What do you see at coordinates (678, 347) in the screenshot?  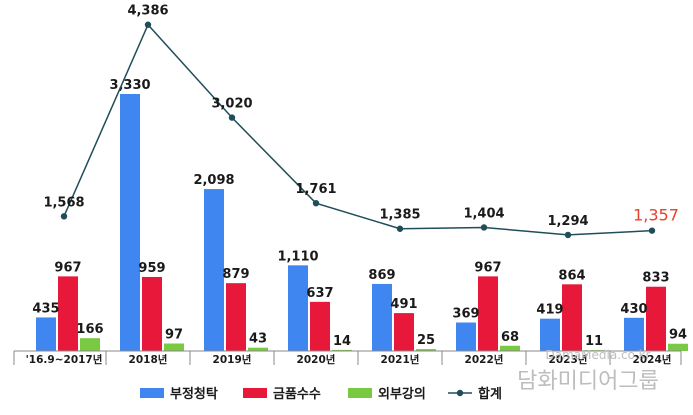 I see `bar-외부강의-7` at bounding box center [678, 347].